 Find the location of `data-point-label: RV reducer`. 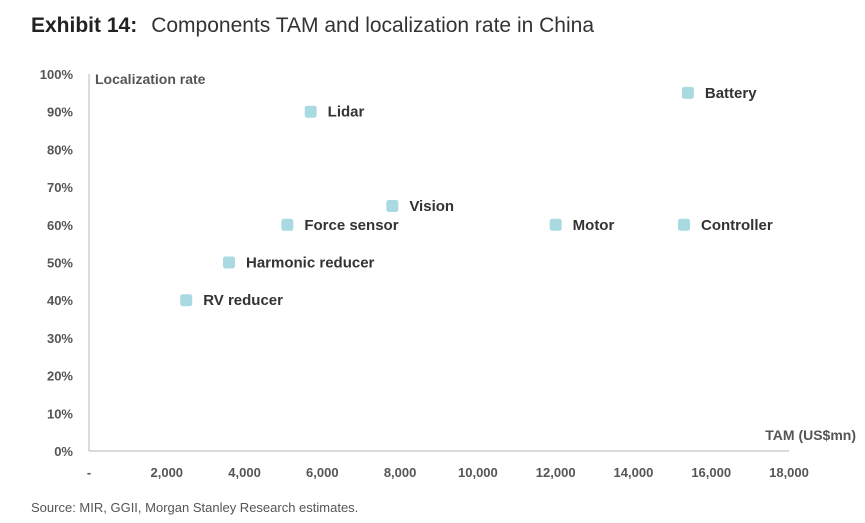

data-point-label: RV reducer is located at coordinates (243, 300).